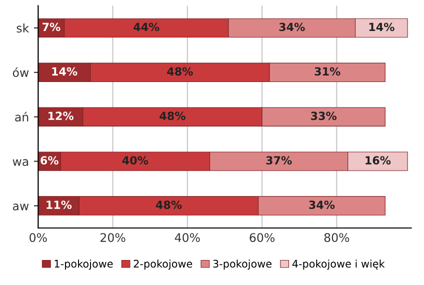  What do you see at coordinates (279, 160) in the screenshot?
I see `data-label: 37%` at bounding box center [279, 160].